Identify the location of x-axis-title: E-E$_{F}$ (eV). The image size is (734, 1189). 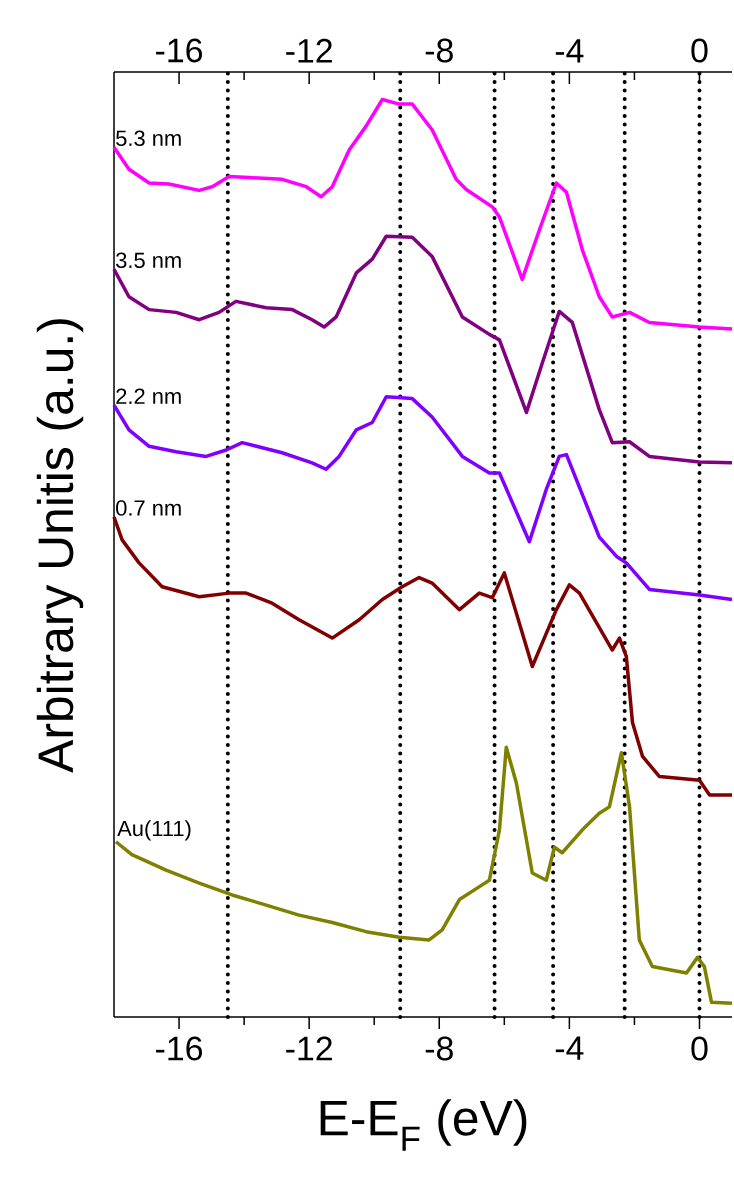
(423, 1125).